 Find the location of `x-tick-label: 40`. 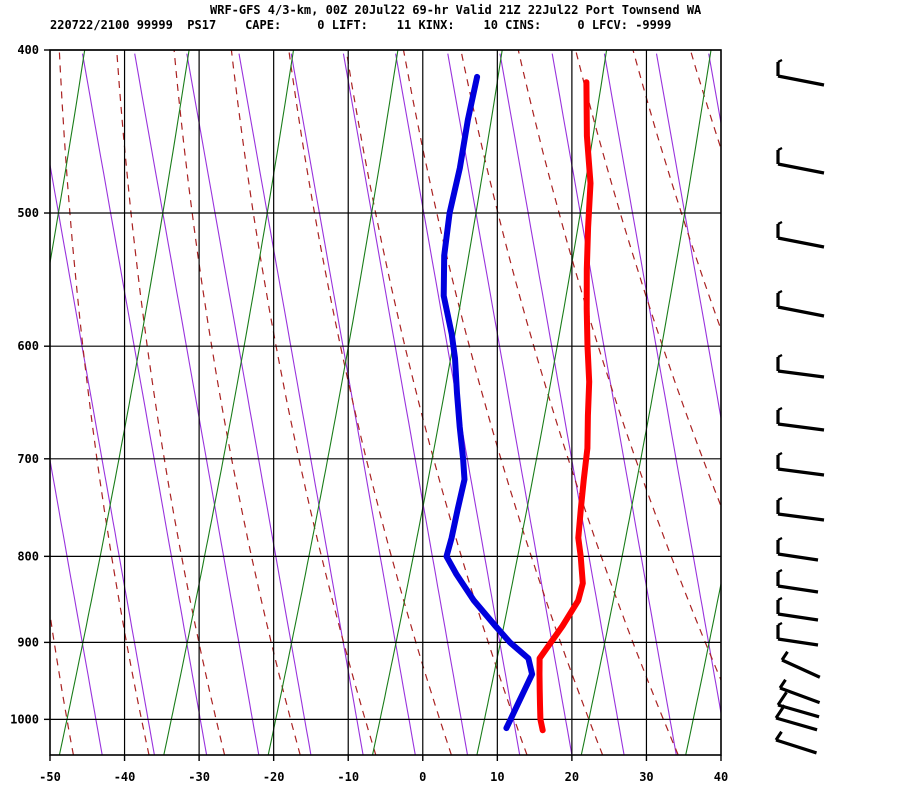

x-tick-label: 40 is located at coordinates (721, 777).